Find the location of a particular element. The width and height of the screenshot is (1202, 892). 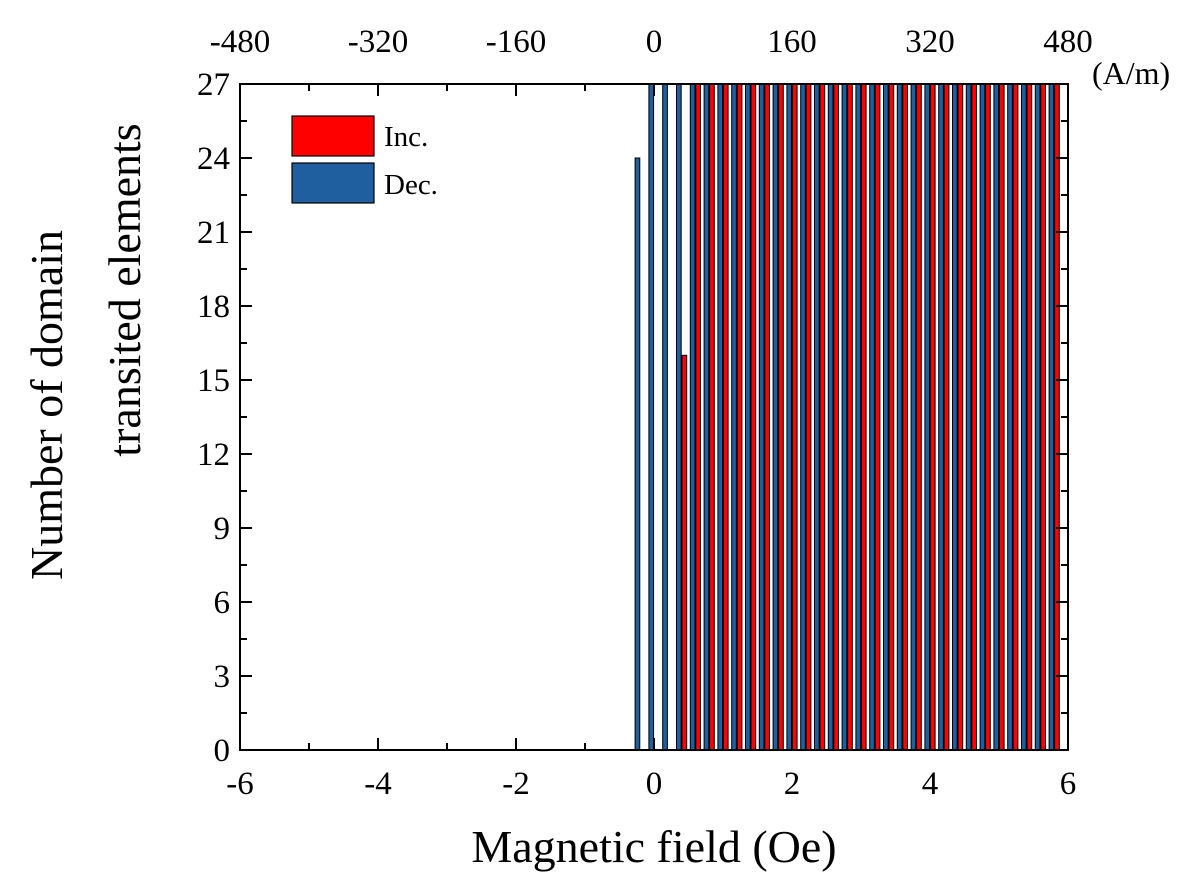

y-tick-label-6: 18 is located at coordinates (213, 307).